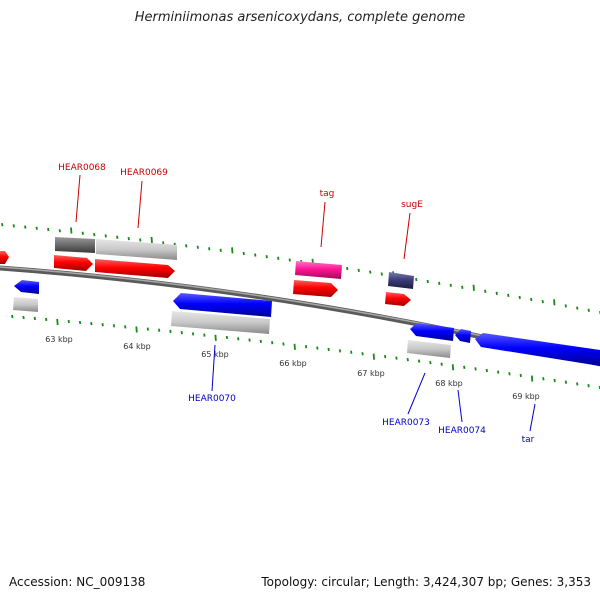 This screenshot has width=600, height=600. I want to click on scale-label: 69 kbp, so click(526, 396).